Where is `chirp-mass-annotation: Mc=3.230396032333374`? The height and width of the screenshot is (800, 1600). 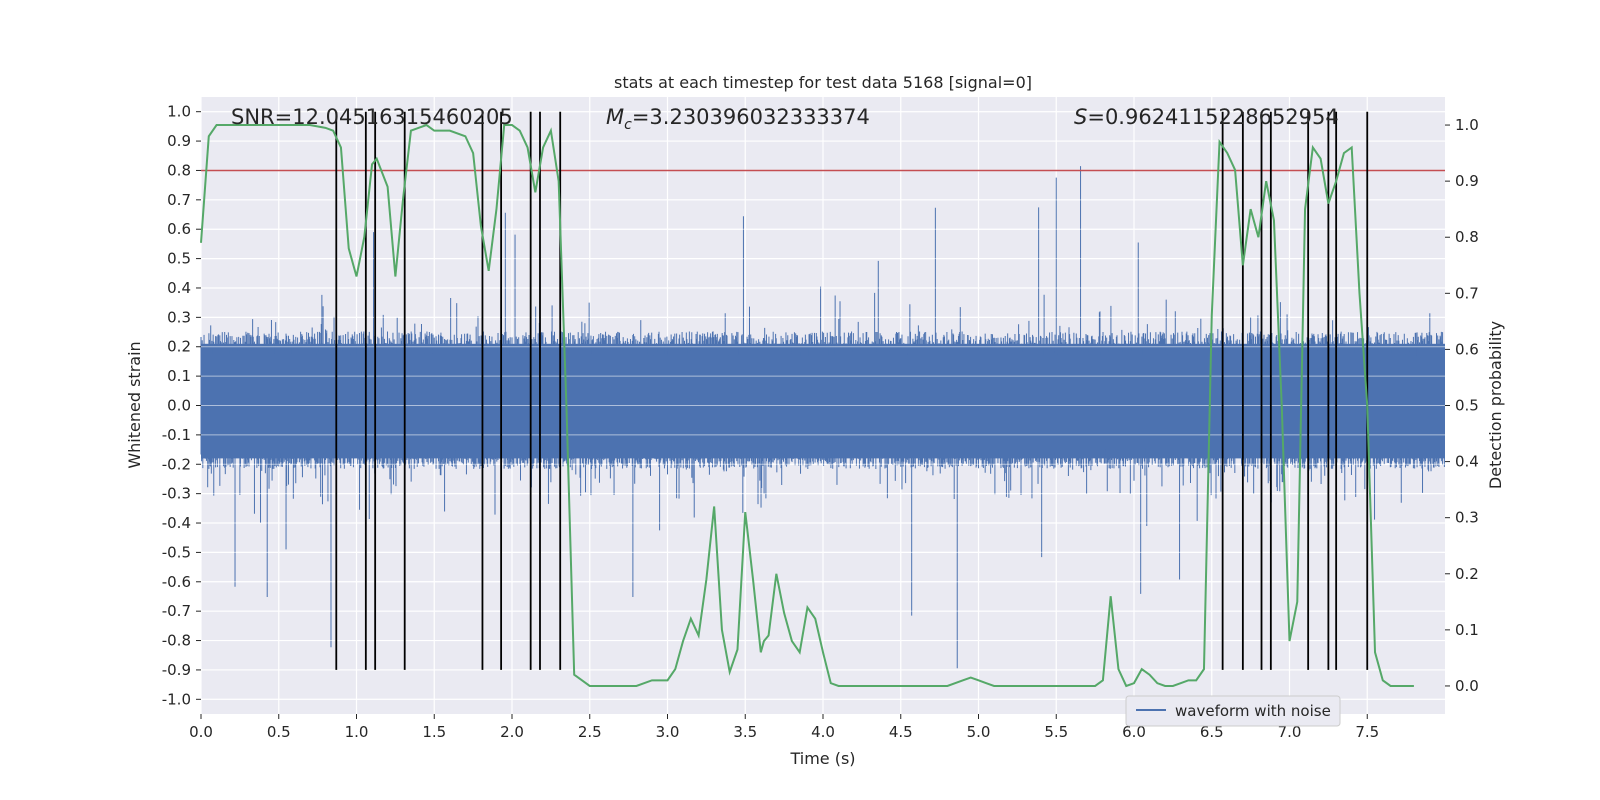 chirp-mass-annotation: Mc=3.230396032333374 is located at coordinates (738, 119).